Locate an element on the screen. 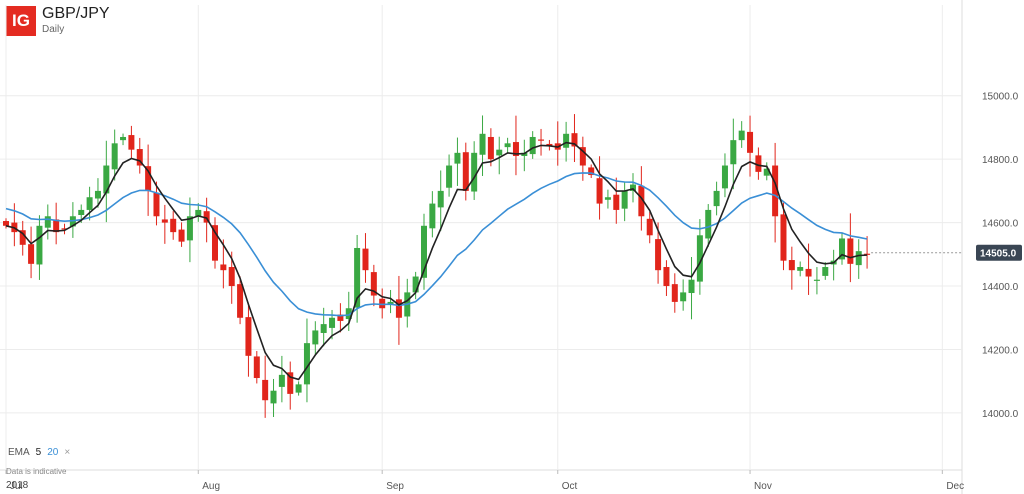  y-tick-label: 14200.0 is located at coordinates (1000, 350).